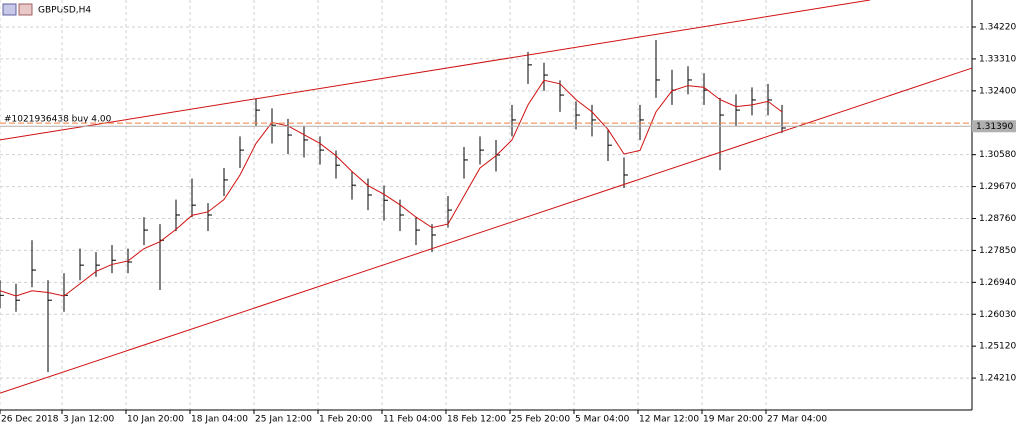 The width and height of the screenshot is (1023, 429). What do you see at coordinates (89, 420) in the screenshot?
I see `x-tick-label: 3 Jan 12:00` at bounding box center [89, 420].